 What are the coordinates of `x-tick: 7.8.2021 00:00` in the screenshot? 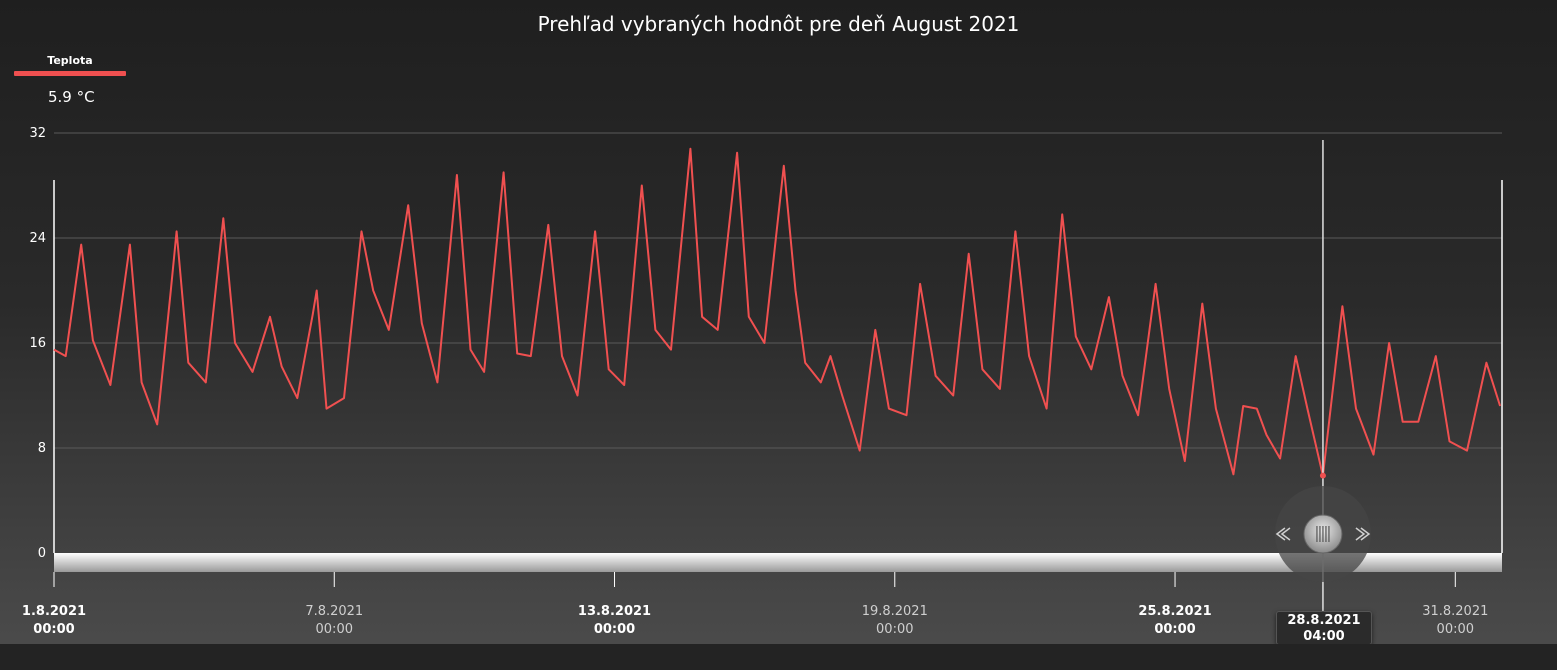 It's located at (334, 604).